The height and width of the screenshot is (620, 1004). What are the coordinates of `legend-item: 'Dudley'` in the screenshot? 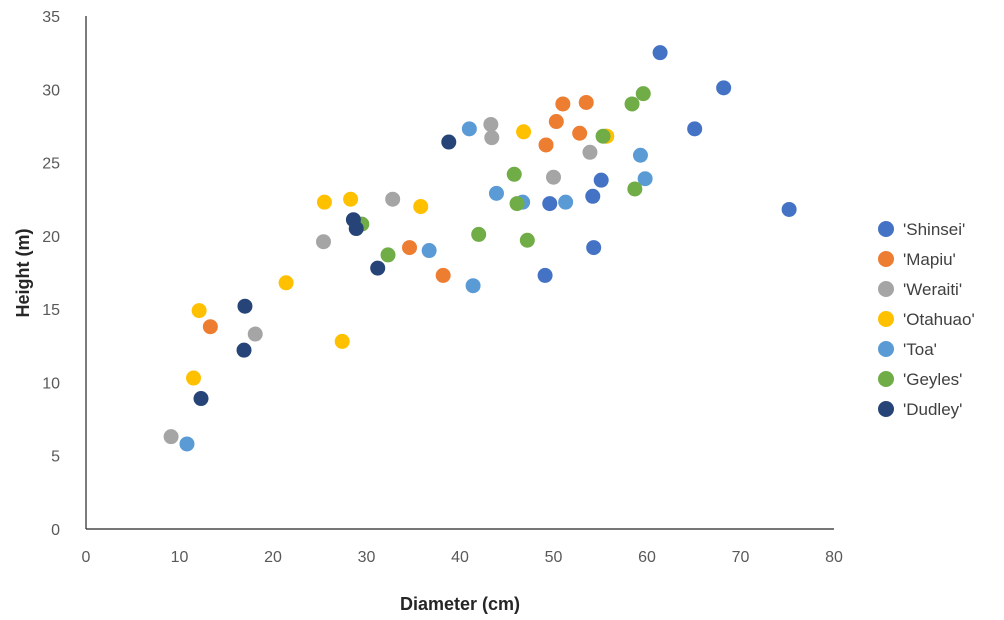 It's located at (920, 409).